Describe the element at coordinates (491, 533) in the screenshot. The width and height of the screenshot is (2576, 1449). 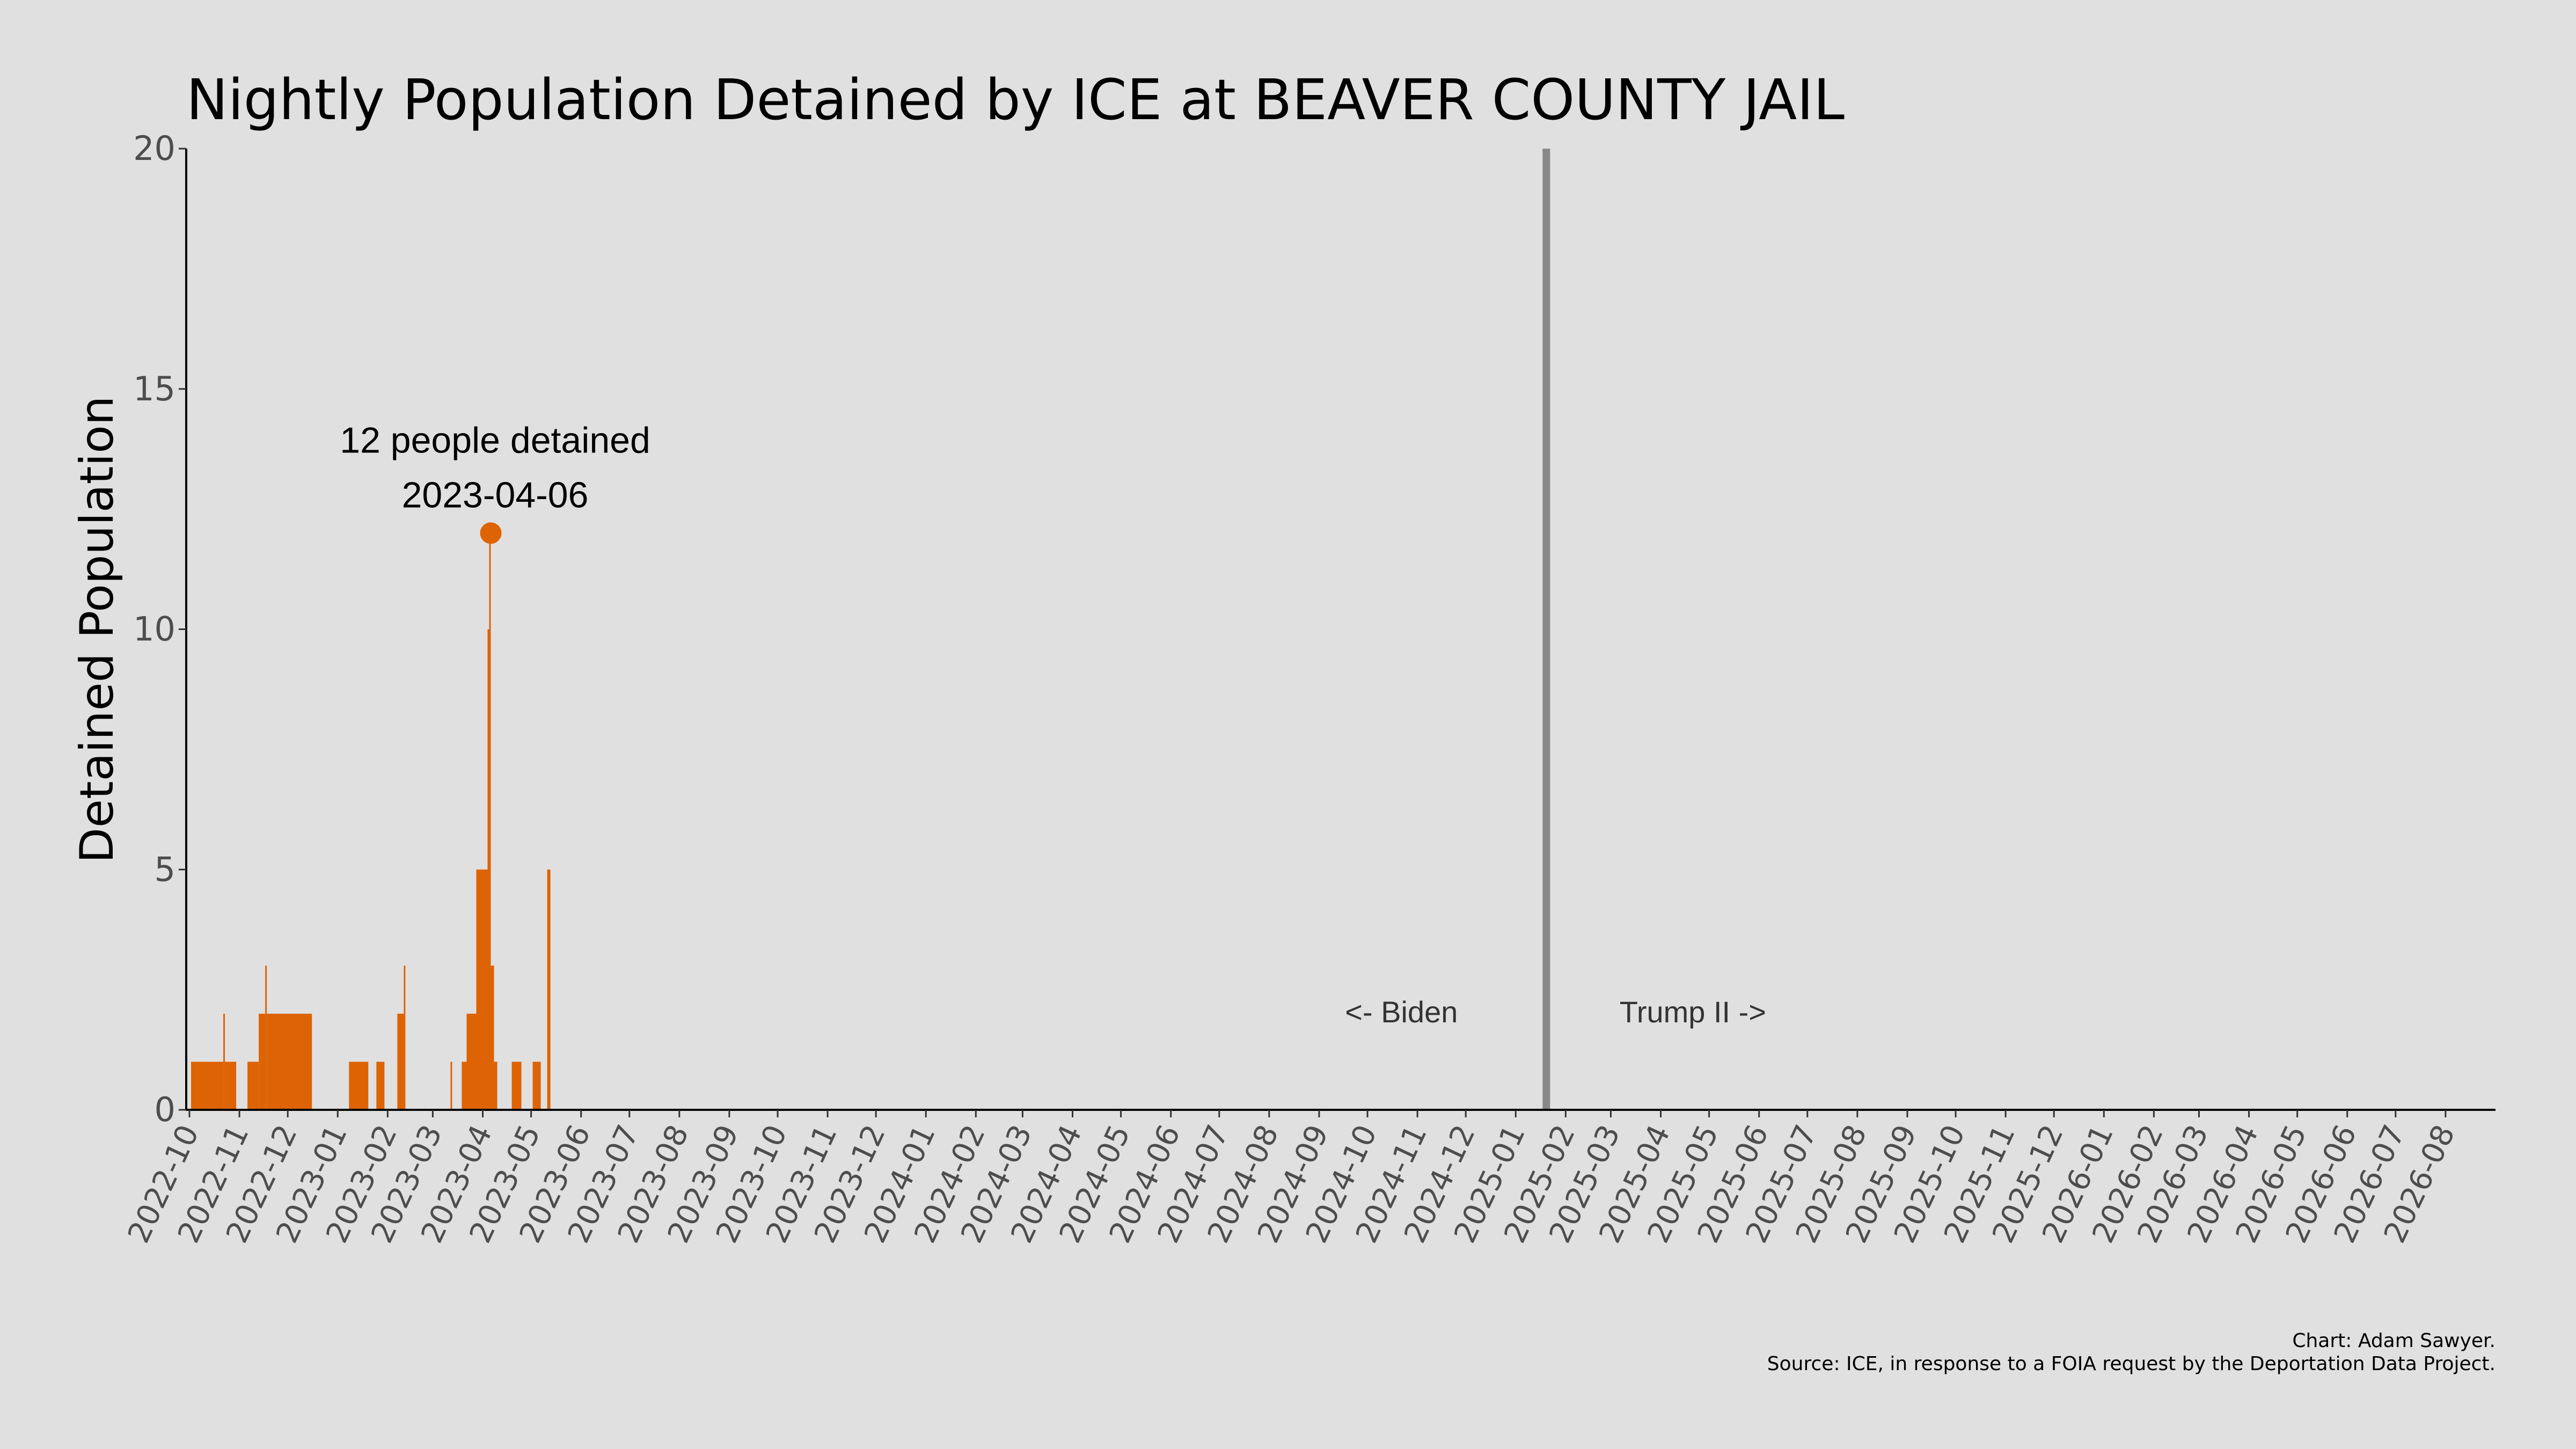
I see `peak-marker` at that location.